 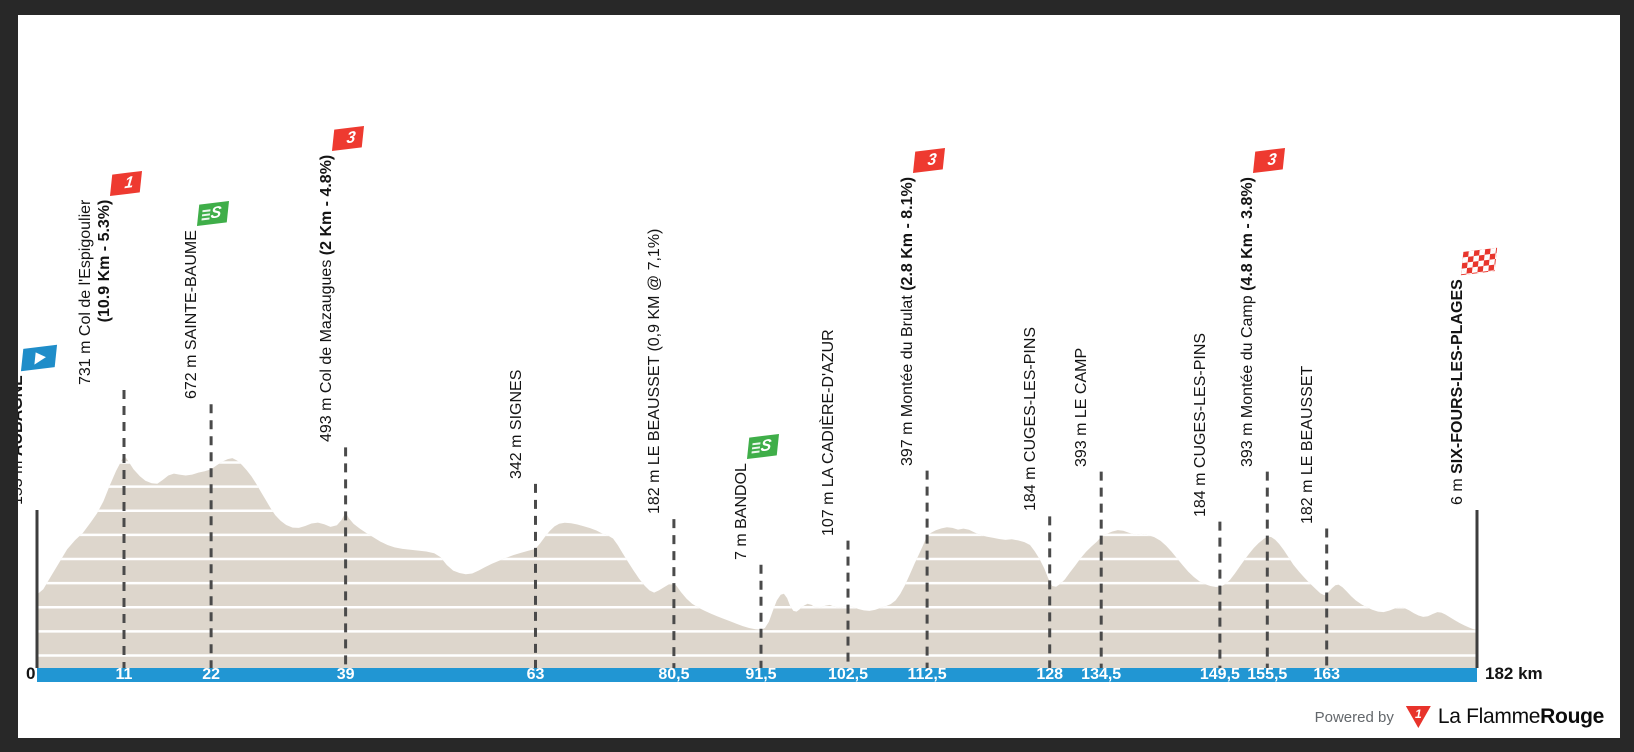 I want to click on waypoint-label: 397 m Montée du Brulat (2.8 Km - 8.1%), so click(x=908, y=321).